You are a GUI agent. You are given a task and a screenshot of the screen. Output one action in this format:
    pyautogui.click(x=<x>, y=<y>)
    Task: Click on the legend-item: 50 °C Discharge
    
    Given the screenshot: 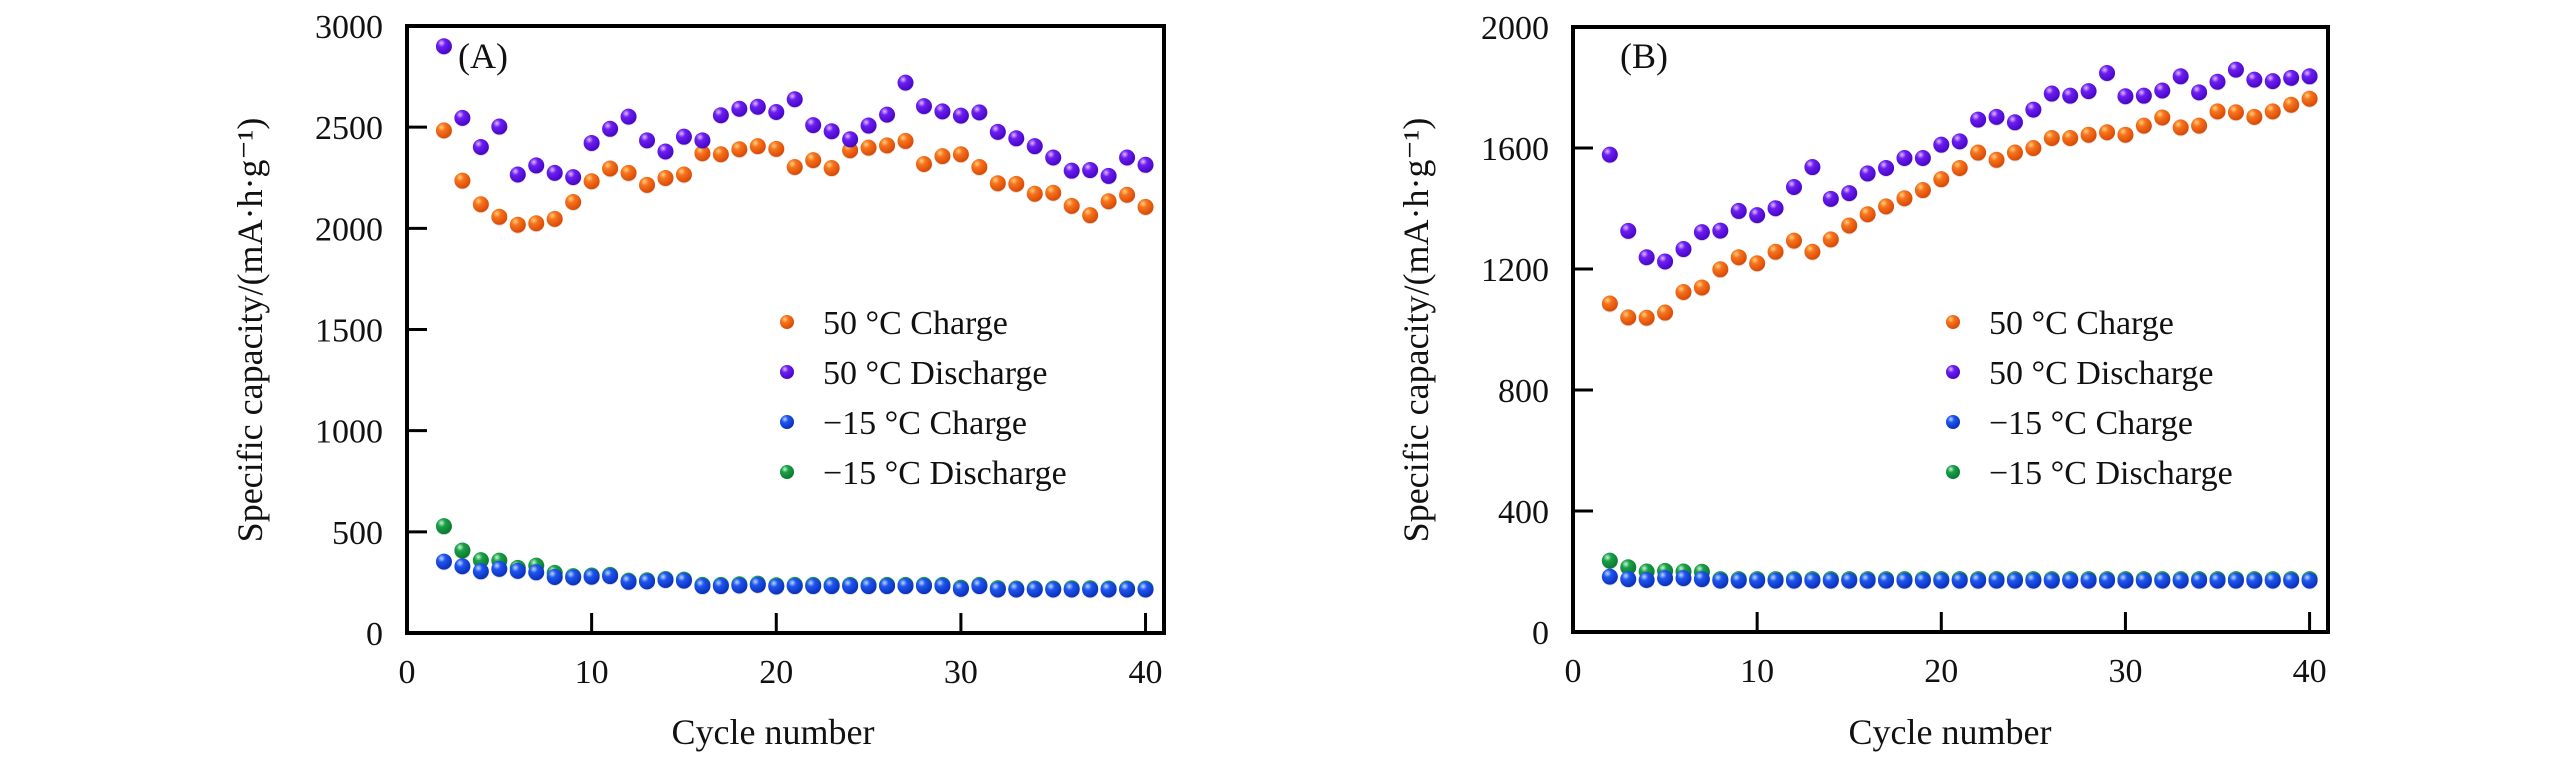 What is the action you would take?
    pyautogui.click(x=2080, y=373)
    